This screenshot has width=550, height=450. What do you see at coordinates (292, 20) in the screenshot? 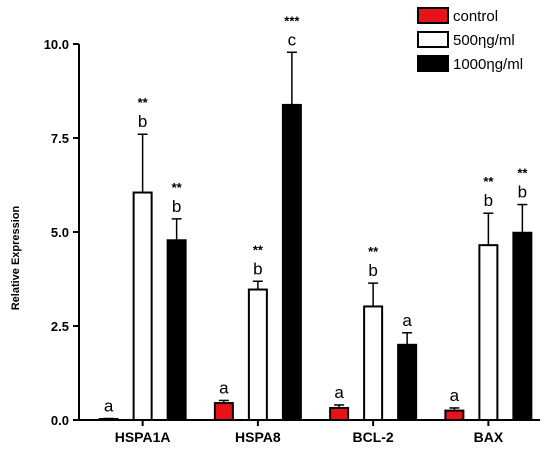
I see `significance-stars: ***` at bounding box center [292, 20].